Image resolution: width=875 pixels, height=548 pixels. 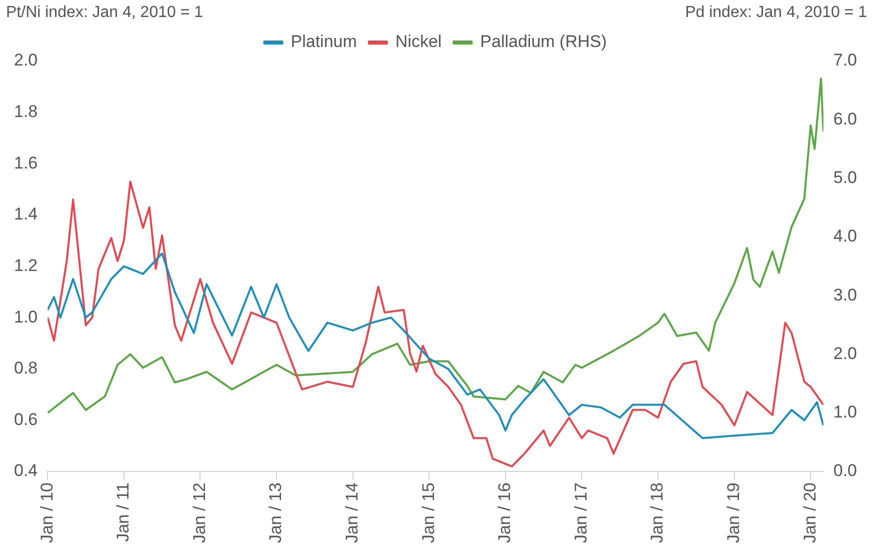 I want to click on legend-label: Nickel, so click(x=418, y=42).